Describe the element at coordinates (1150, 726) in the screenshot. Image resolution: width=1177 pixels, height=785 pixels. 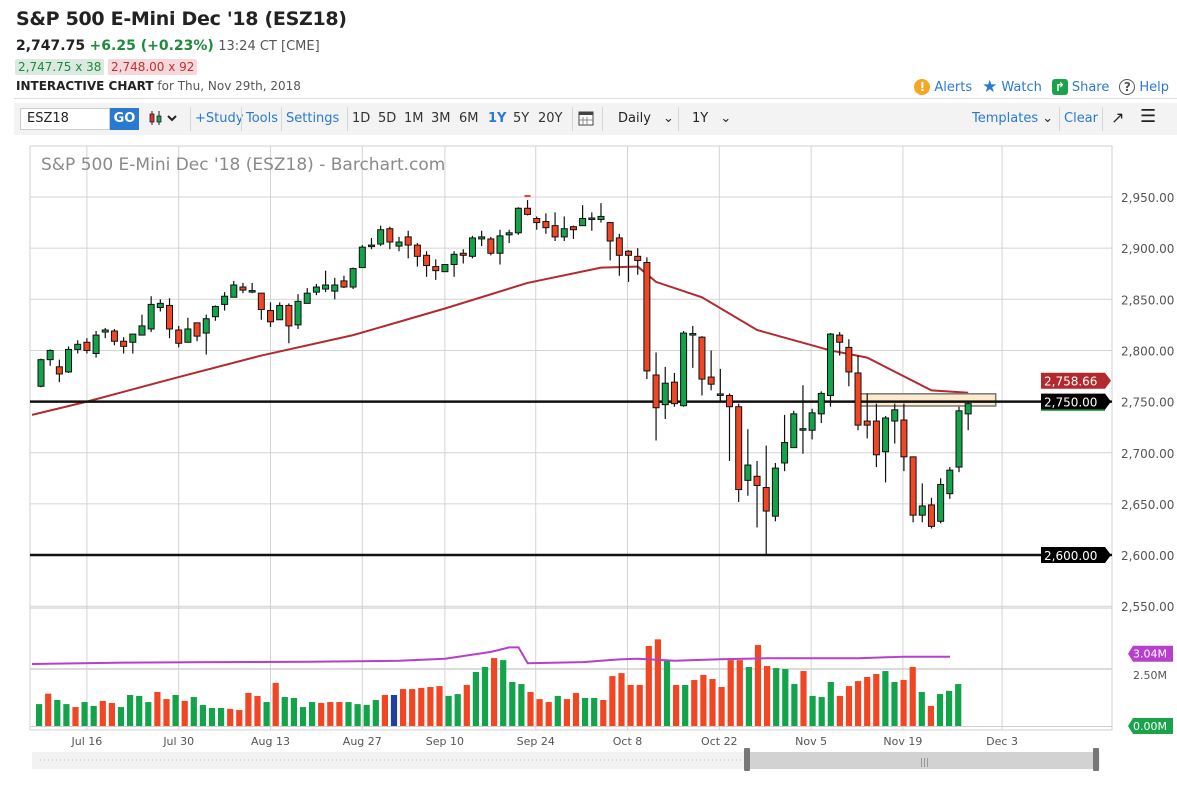
I see `volume-tag-label: 0.00M` at that location.